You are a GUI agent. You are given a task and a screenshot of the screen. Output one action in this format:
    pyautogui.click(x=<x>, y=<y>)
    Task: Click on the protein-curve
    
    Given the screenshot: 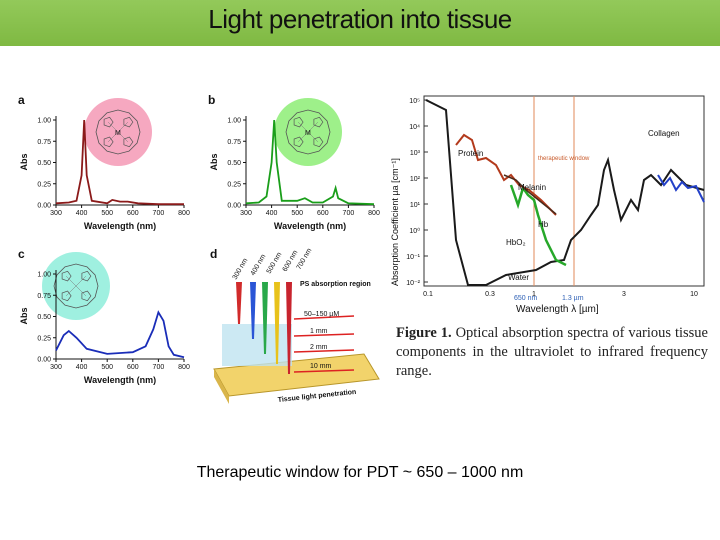 What is the action you would take?
    pyautogui.click(x=506, y=174)
    